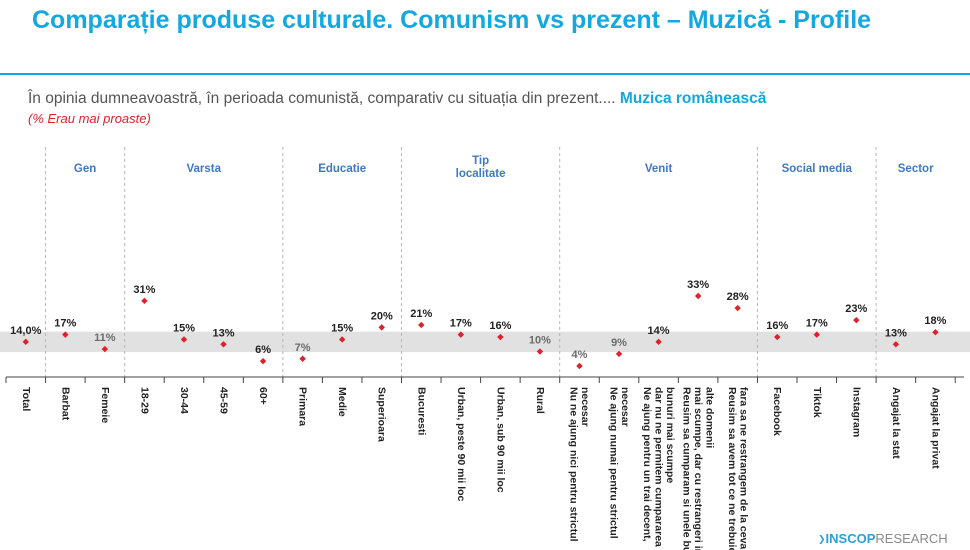 This screenshot has height=550, width=970. Describe the element at coordinates (342, 169) in the screenshot. I see `group-label: Educatie` at that location.